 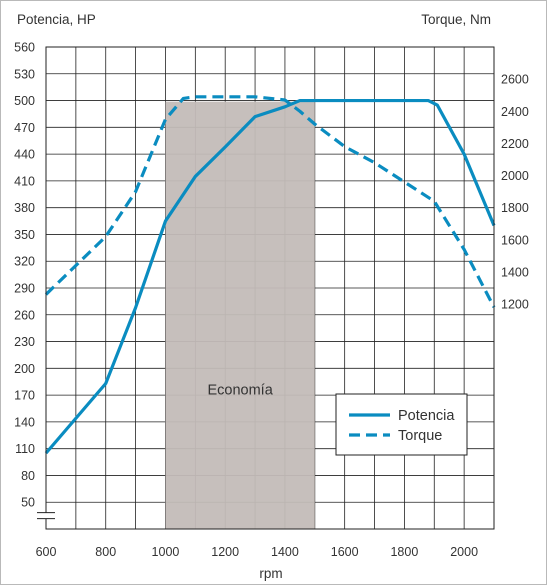 What do you see at coordinates (285, 552) in the screenshot?
I see `x-tick-label: 1400` at bounding box center [285, 552].